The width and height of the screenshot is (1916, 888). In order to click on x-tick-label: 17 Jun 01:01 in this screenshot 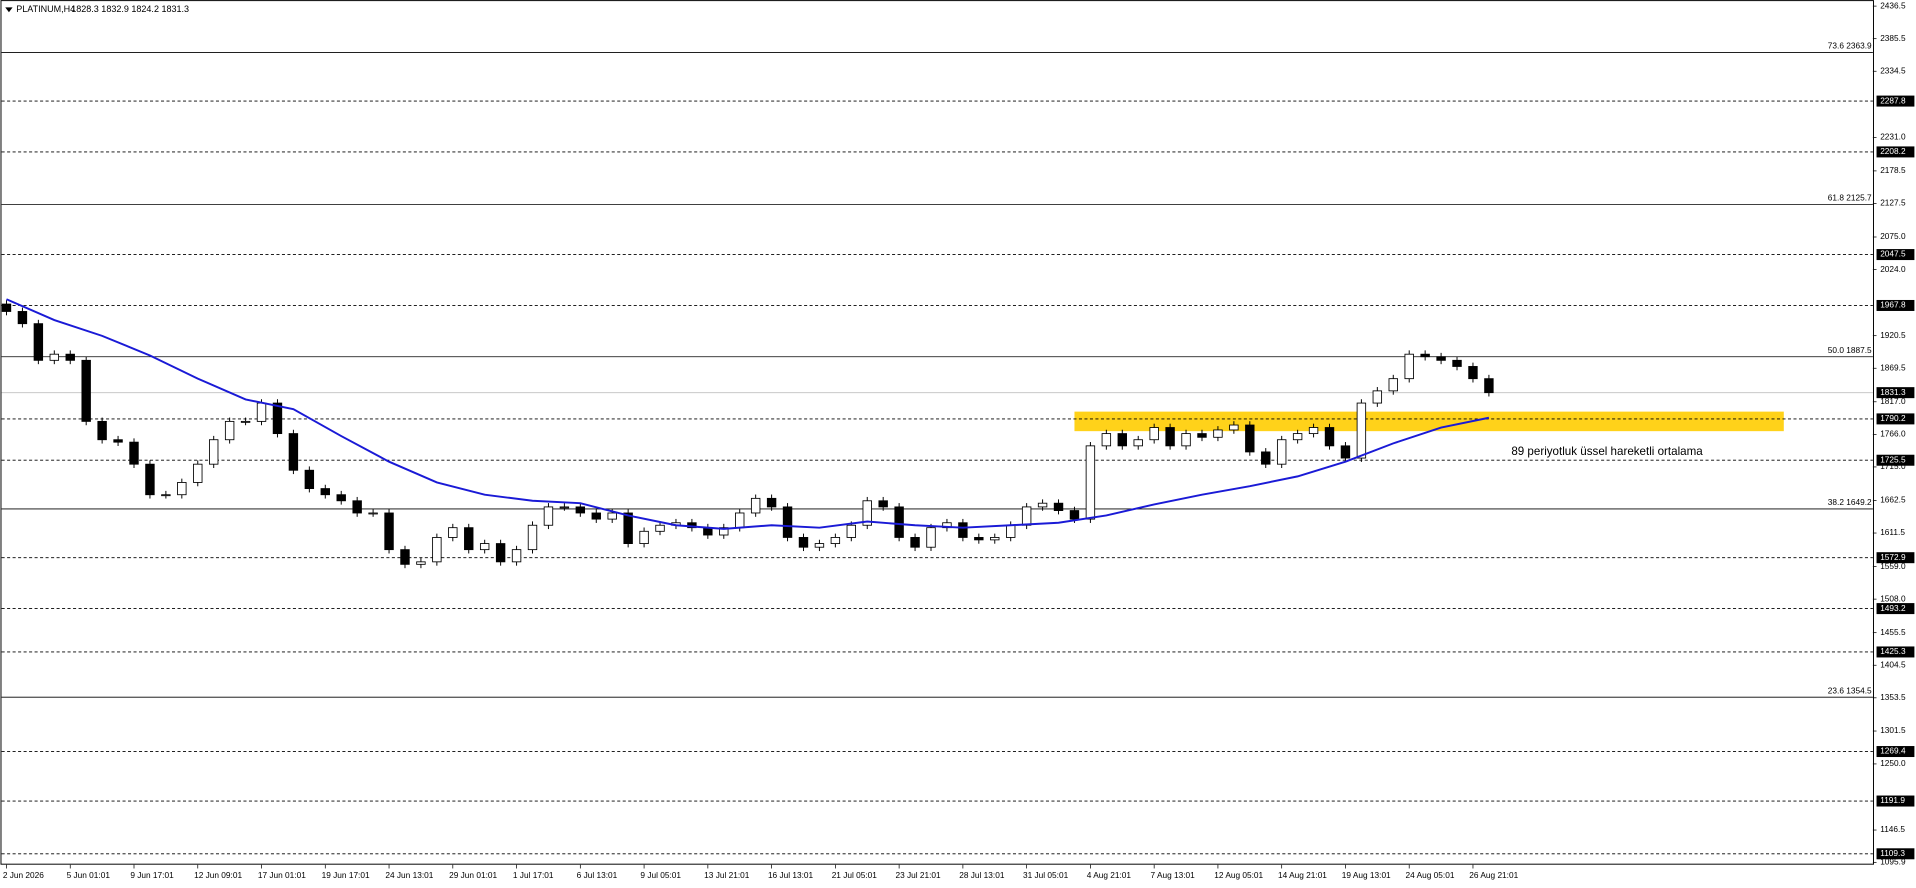, I will do `click(282, 875)`.